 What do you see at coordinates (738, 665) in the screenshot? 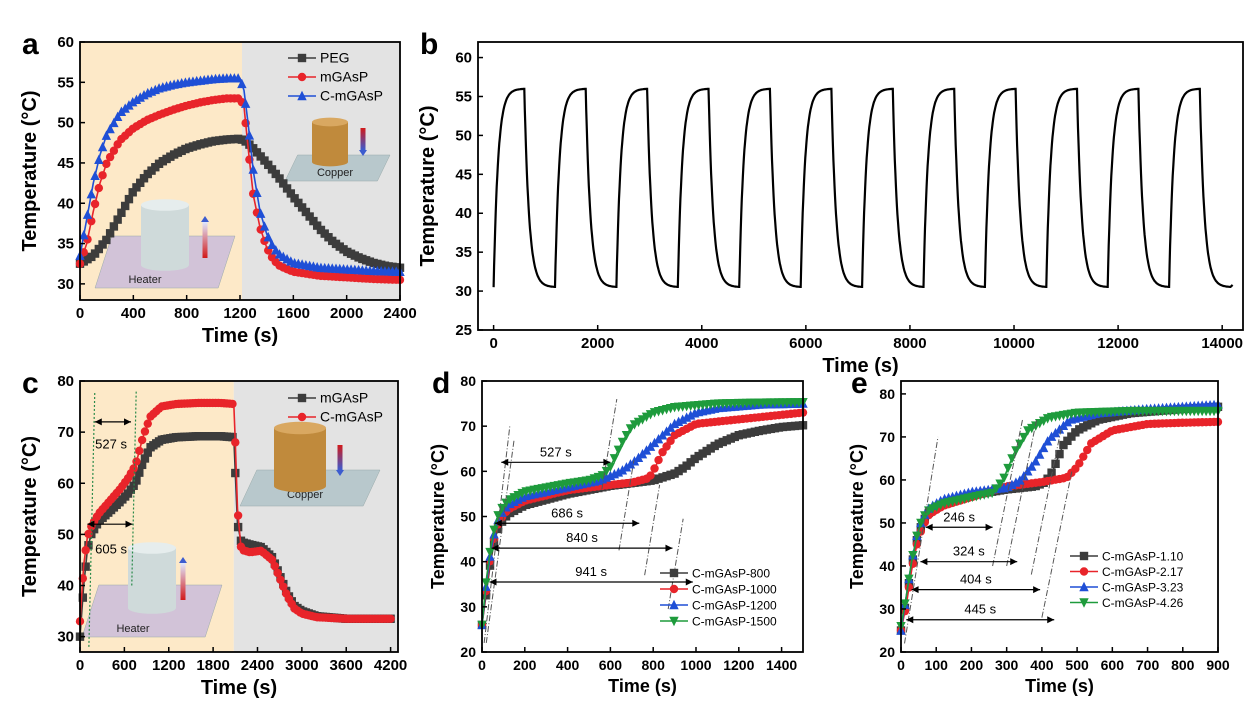
I see `x-tick-label: 1200` at bounding box center [738, 665].